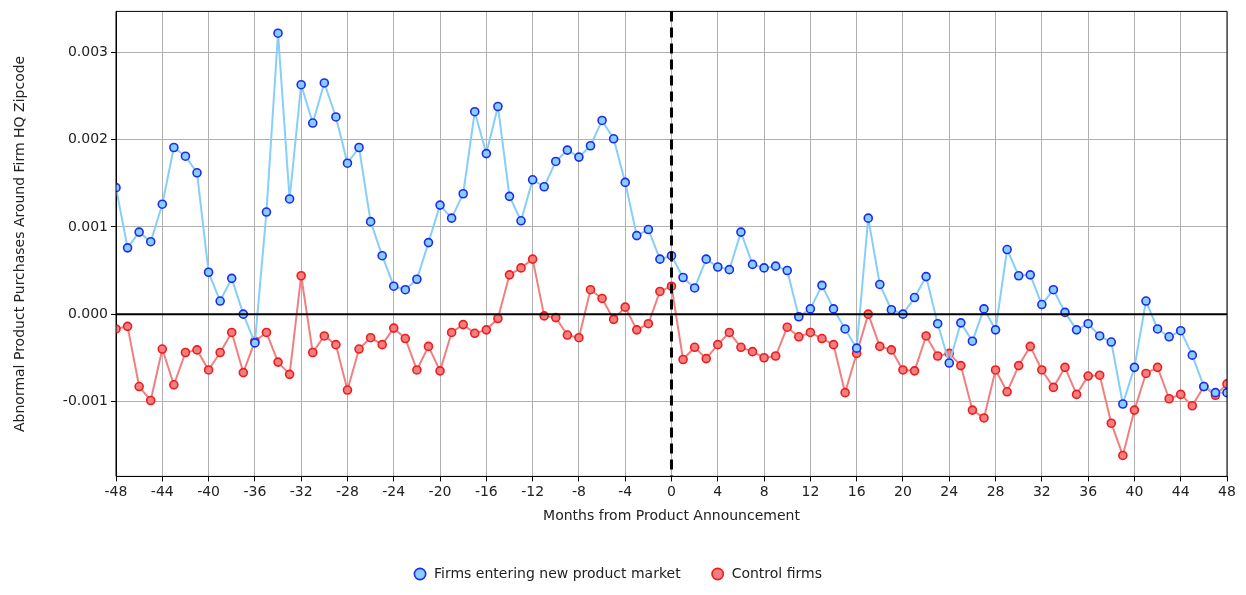  I want to click on x-tick-label: 8, so click(764, 491).